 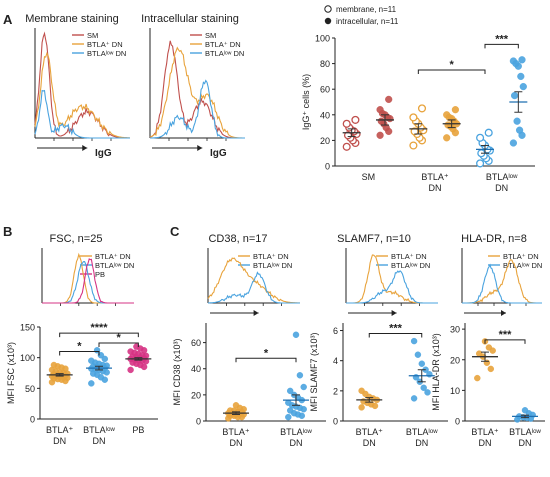 I want to click on cd38-ytick-label: 40, so click(x=196, y=369).